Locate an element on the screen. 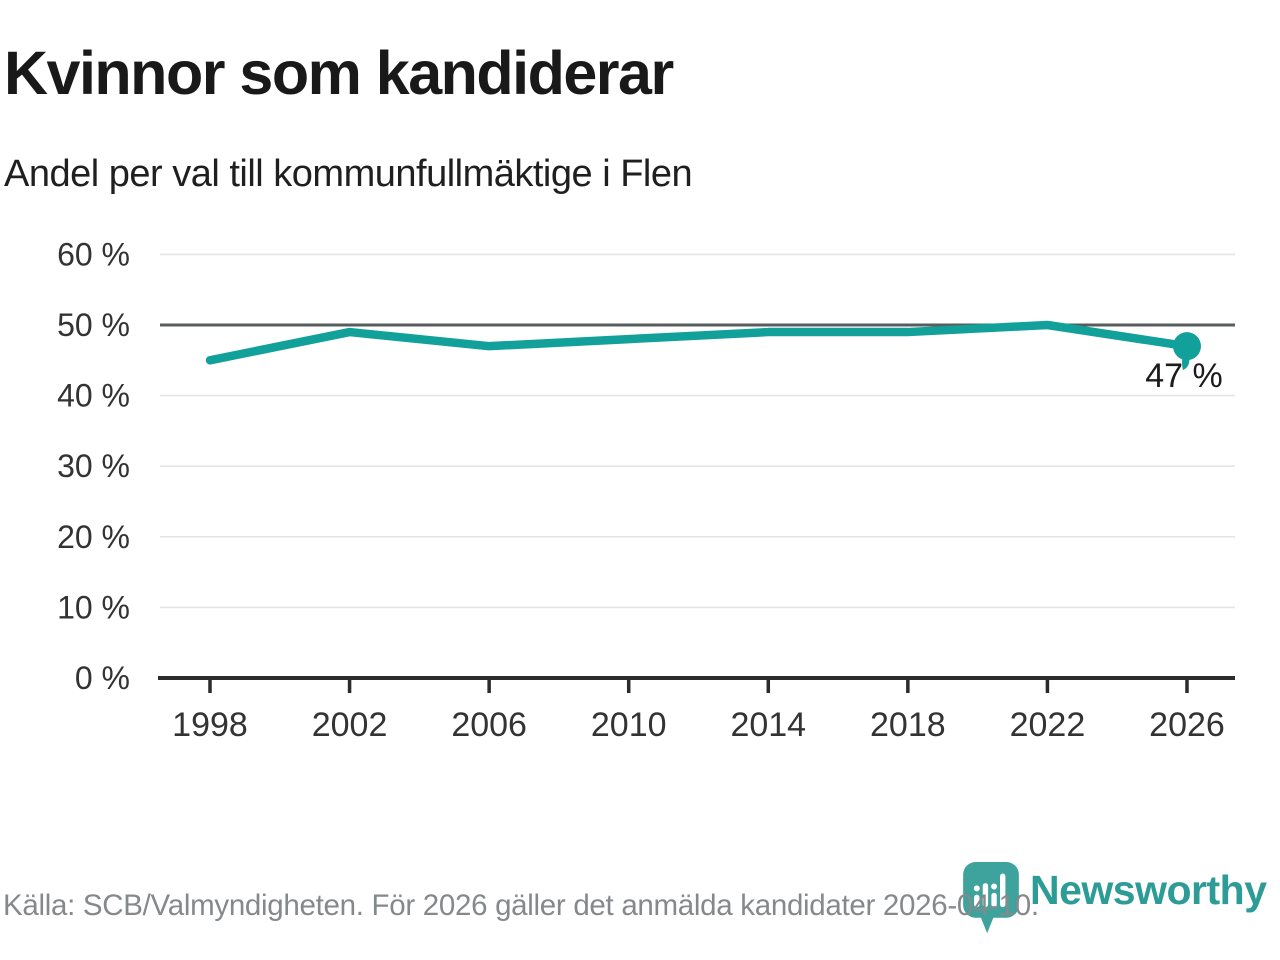 The height and width of the screenshot is (960, 1280). x-tick-label: 2010 is located at coordinates (629, 725).